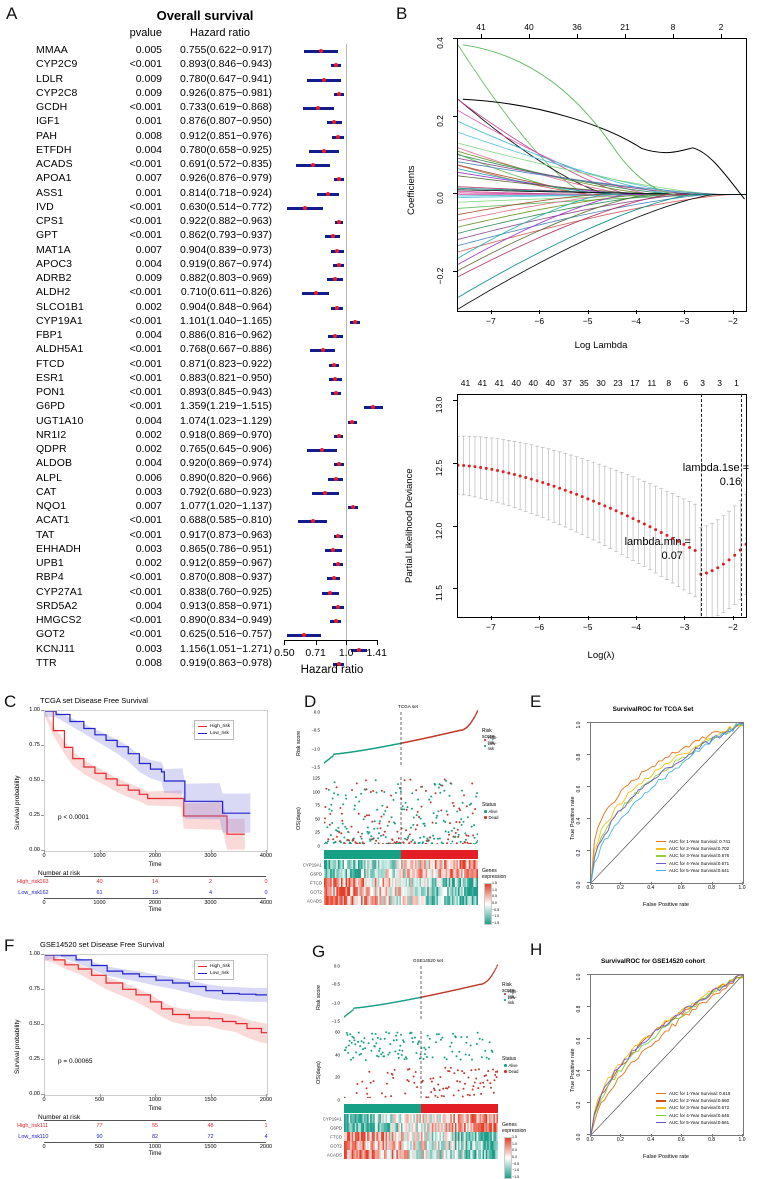 The image size is (765, 1179). What do you see at coordinates (34, 954) in the screenshot?
I see `km-ytick-label: 1.00` at bounding box center [34, 954].